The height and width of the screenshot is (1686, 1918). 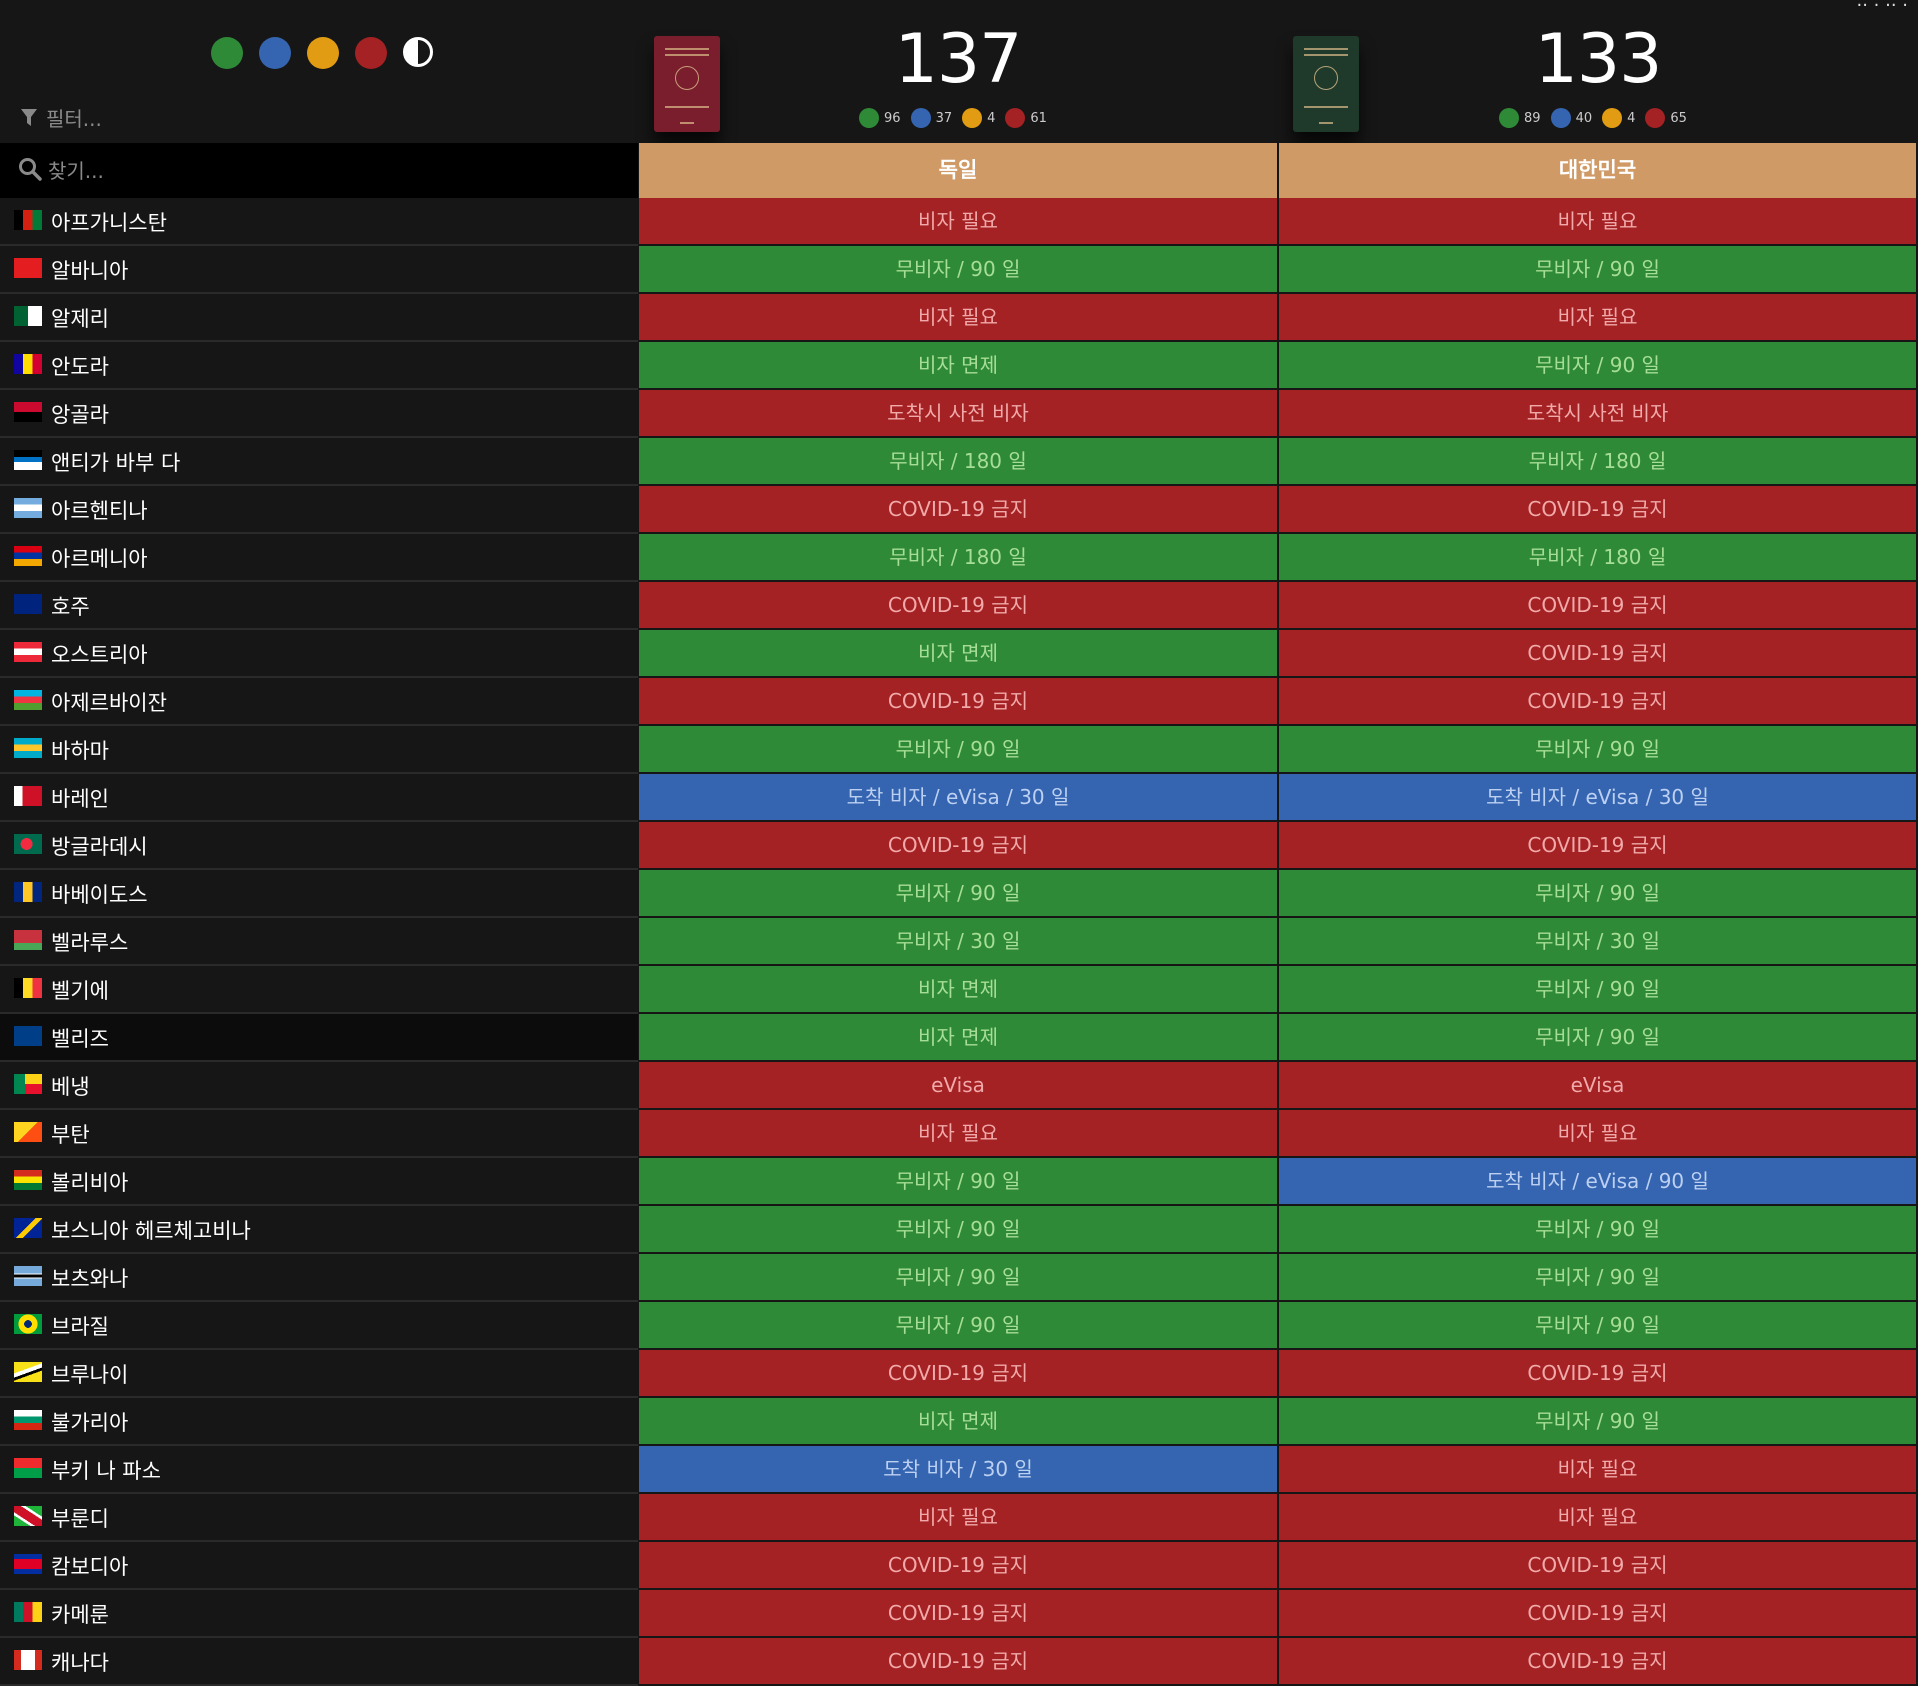 I want to click on country-name-cell: 부룬디, so click(x=319, y=1518).